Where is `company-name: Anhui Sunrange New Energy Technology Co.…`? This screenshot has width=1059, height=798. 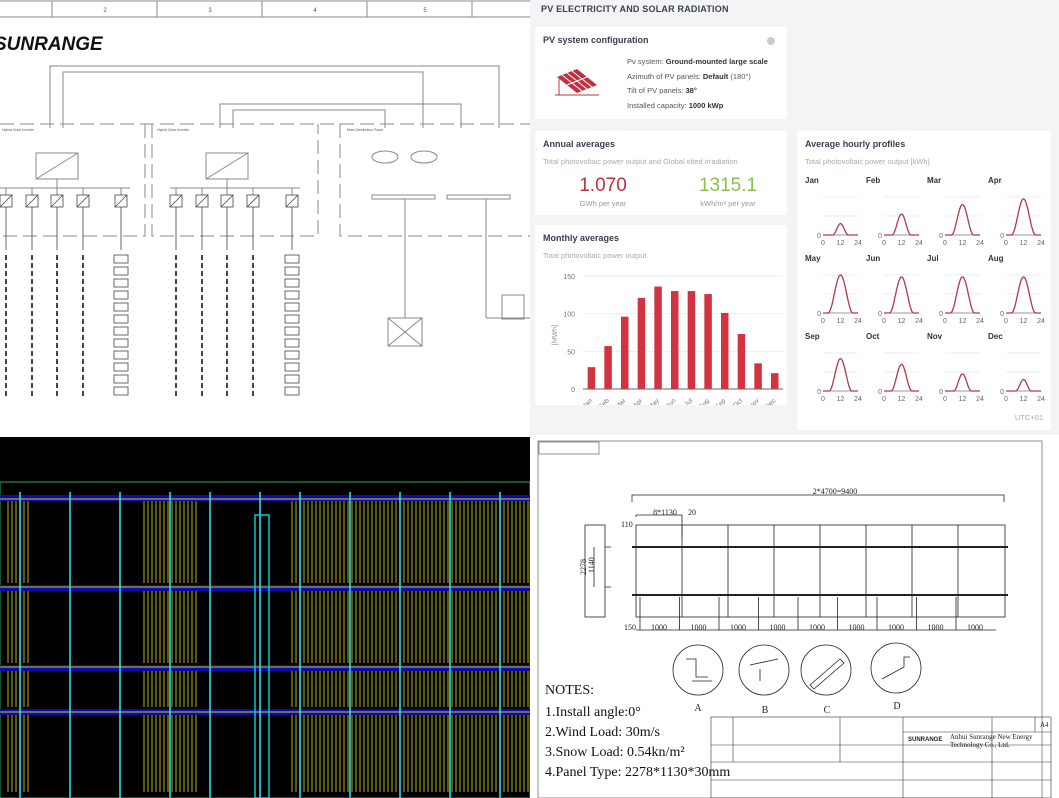 company-name: Anhui Sunrange New Energy Technology Co.… is located at coordinates (991, 741).